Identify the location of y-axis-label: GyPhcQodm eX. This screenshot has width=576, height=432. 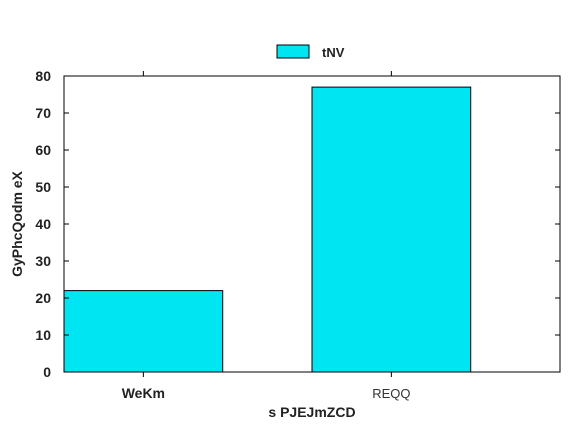
(17, 223).